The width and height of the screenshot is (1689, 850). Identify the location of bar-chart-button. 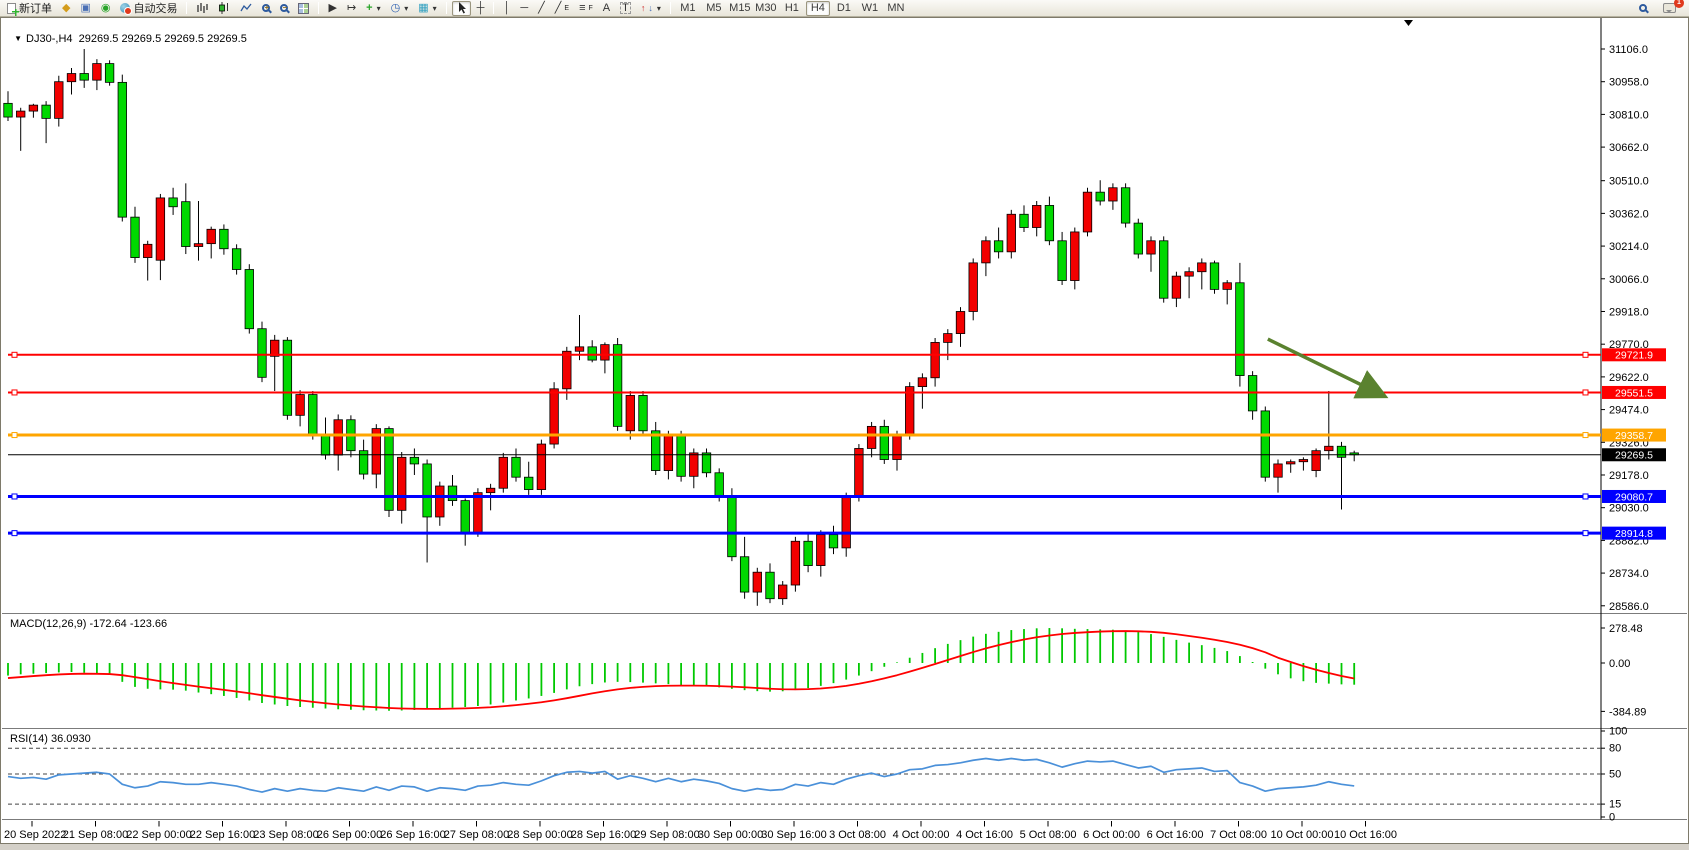
(202, 8).